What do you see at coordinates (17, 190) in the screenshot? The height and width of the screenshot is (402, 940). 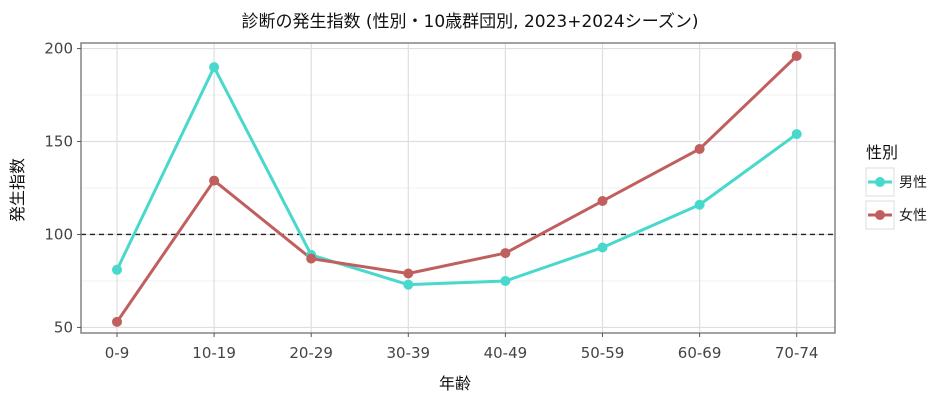 I see `y-axis-title: 発生指数` at bounding box center [17, 190].